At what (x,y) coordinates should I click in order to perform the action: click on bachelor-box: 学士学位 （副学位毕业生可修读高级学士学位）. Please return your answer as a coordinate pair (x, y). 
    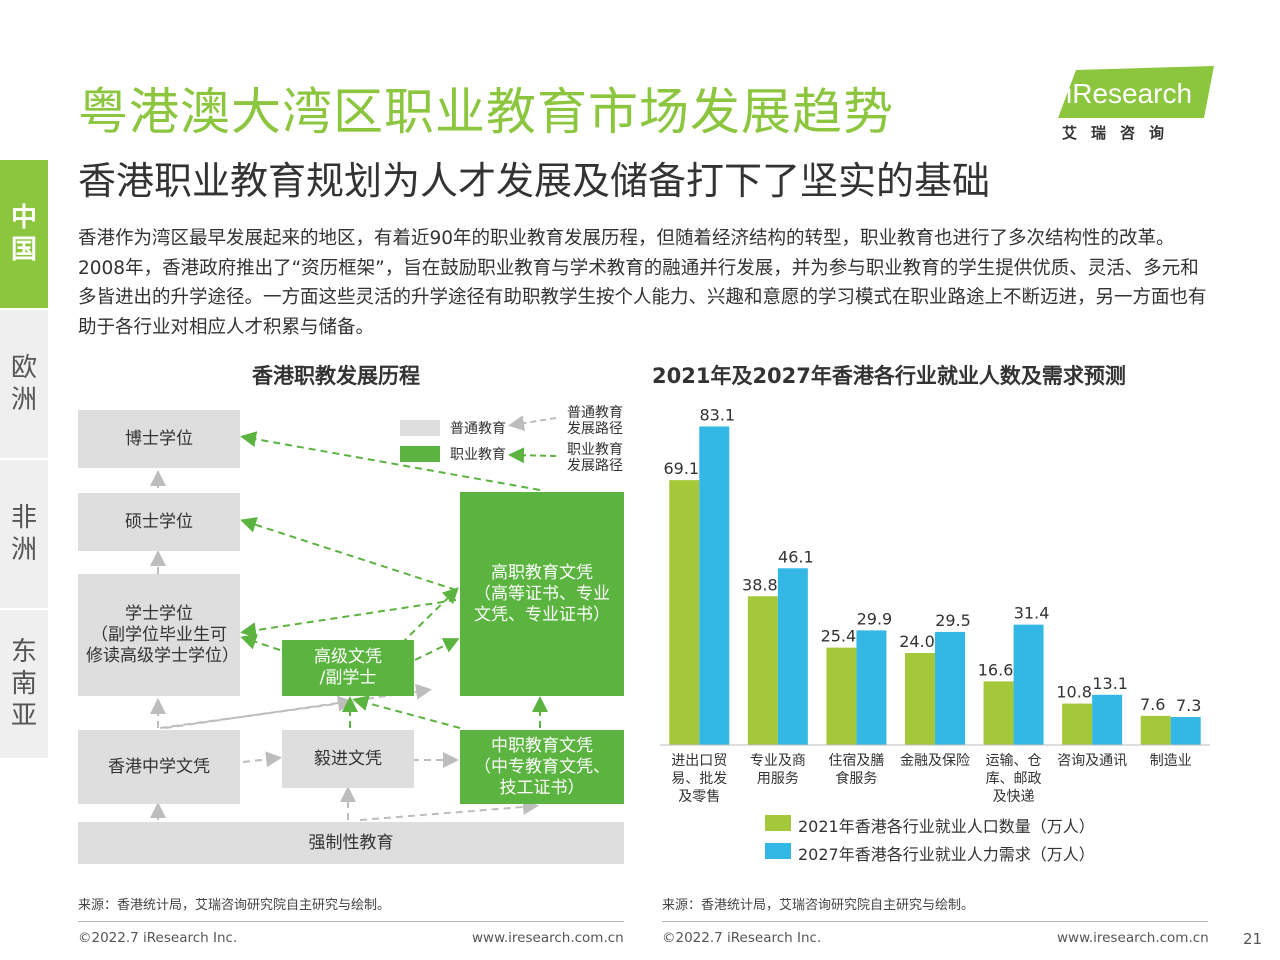
    Looking at the image, I should click on (159, 635).